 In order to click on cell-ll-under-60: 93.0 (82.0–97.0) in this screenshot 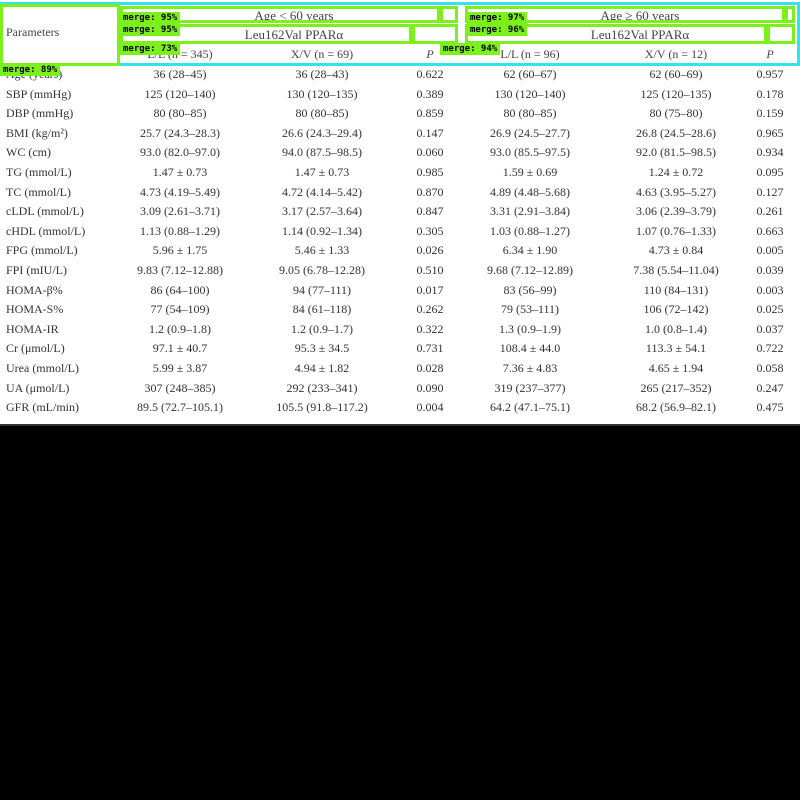, I will do `click(180, 152)`.